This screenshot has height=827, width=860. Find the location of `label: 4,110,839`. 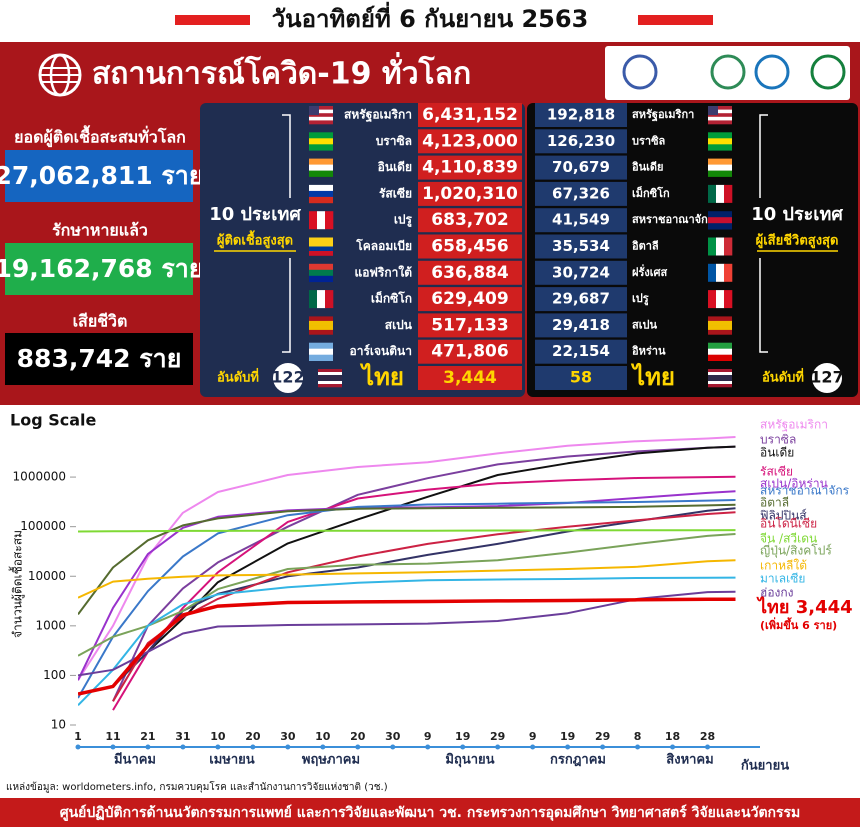

label: 4,110,839 is located at coordinates (470, 168).